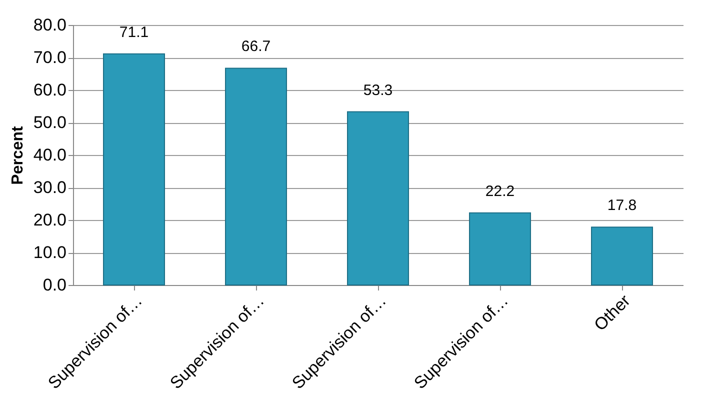 This screenshot has width=704, height=412. I want to click on y-tick-label: 0.0, so click(54, 285).